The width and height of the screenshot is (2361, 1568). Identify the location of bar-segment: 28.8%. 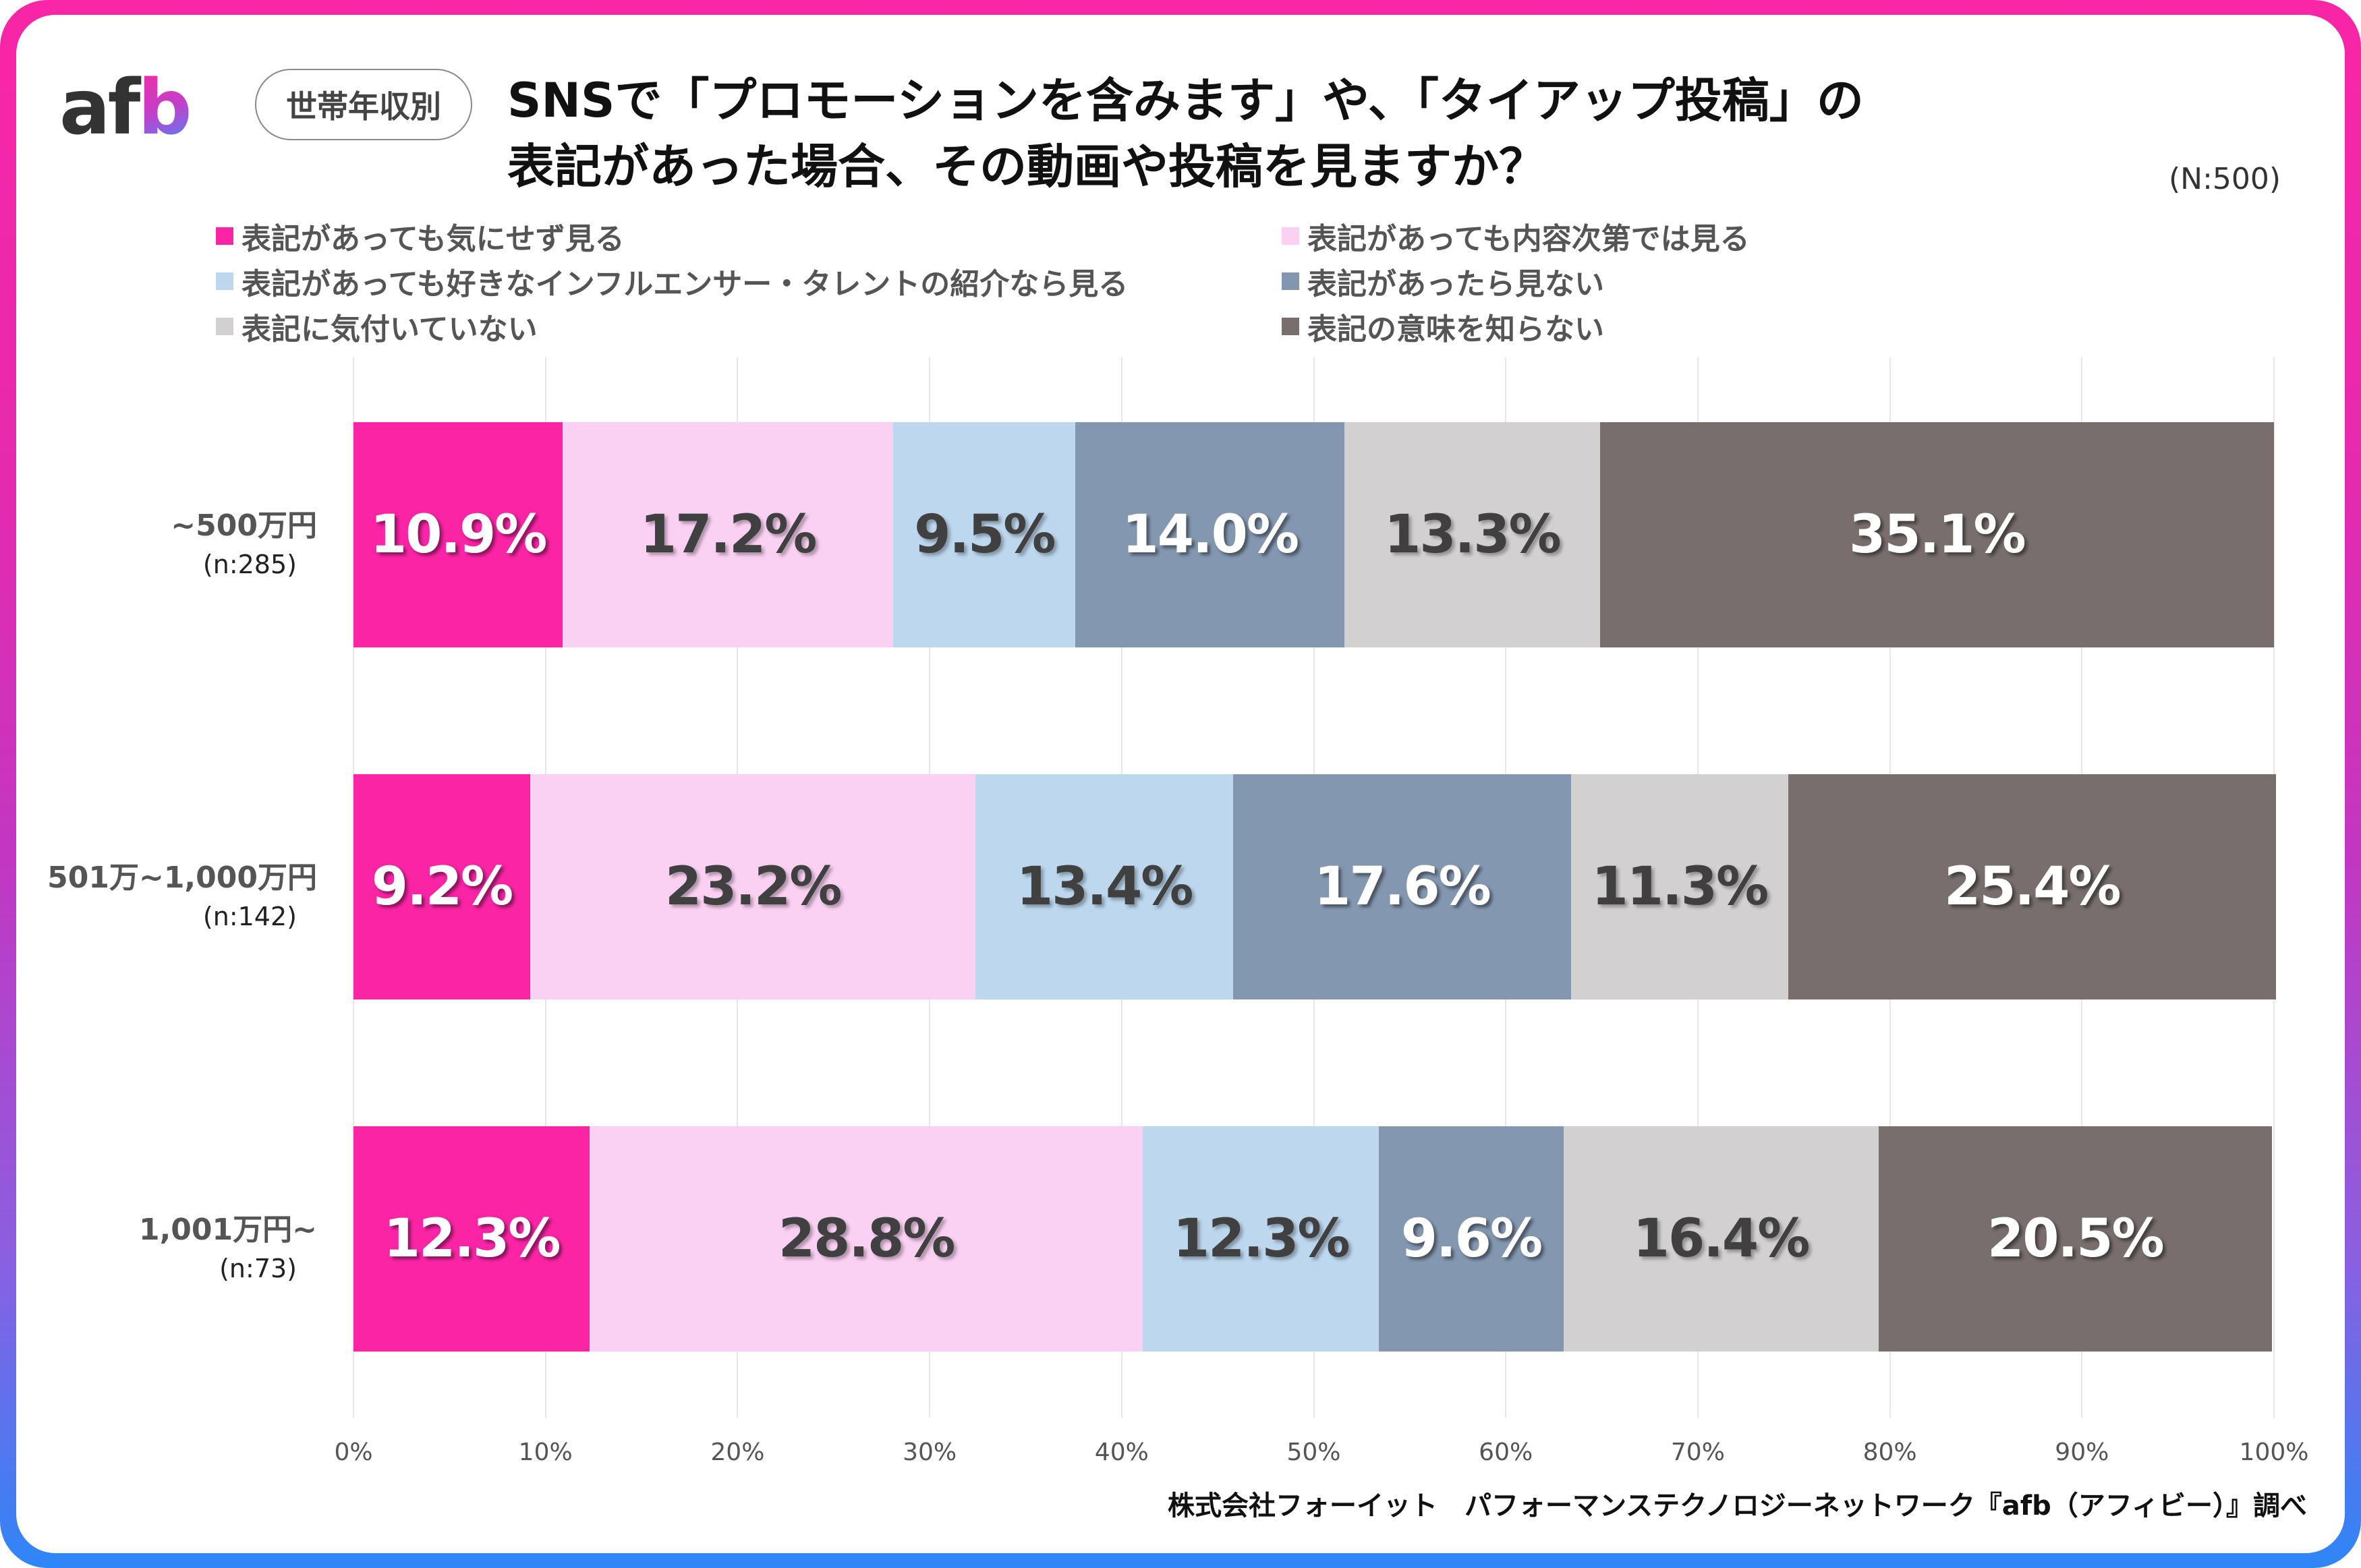
(867, 1239).